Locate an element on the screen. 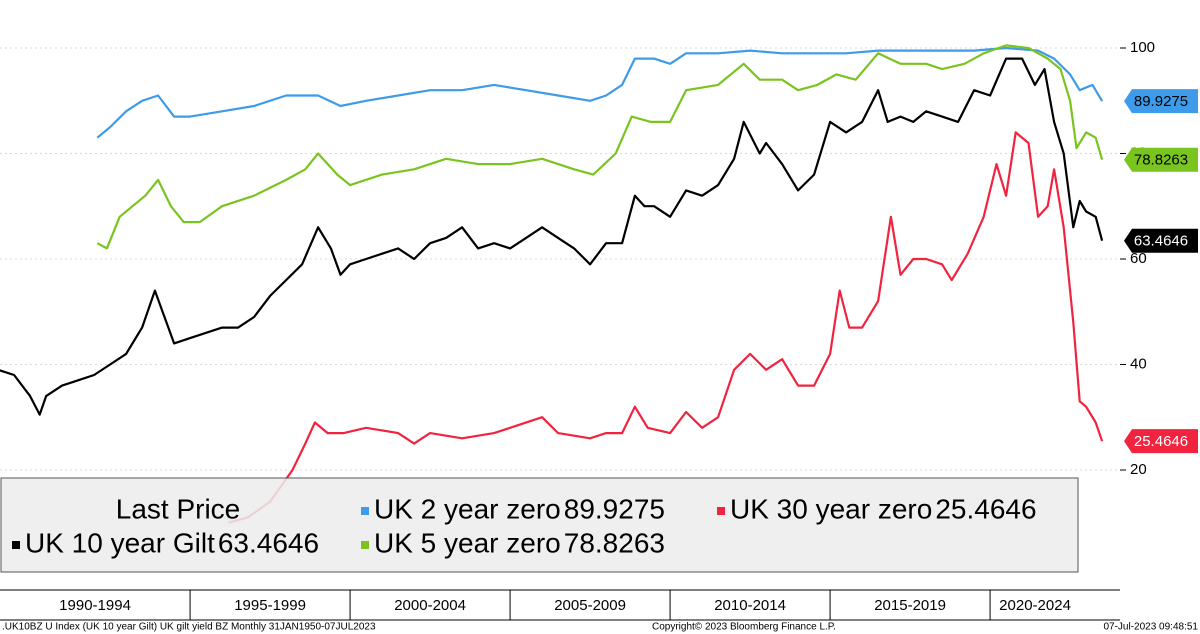  y-tick-label: 100 is located at coordinates (1142, 47).